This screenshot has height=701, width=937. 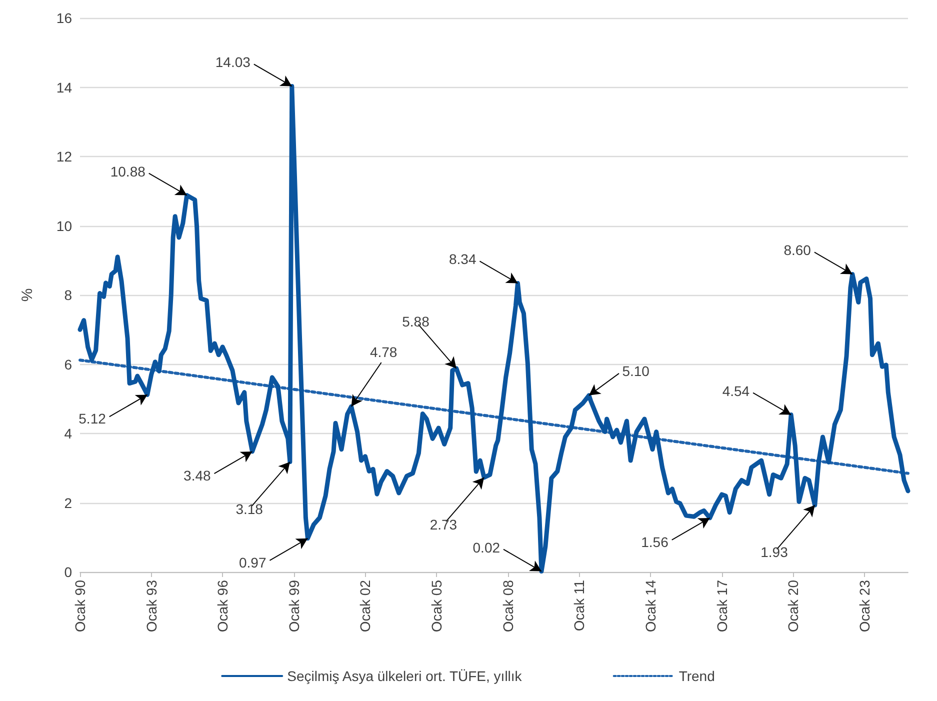 What do you see at coordinates (68, 434) in the screenshot?
I see `y-tick-label: 4` at bounding box center [68, 434].